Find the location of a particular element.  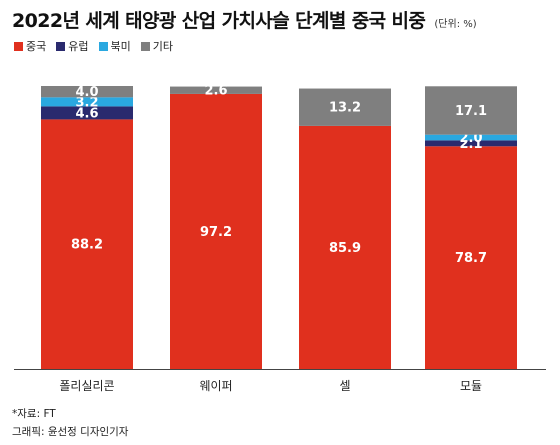

legend-label-north-america: 북미 is located at coordinates (120, 46).